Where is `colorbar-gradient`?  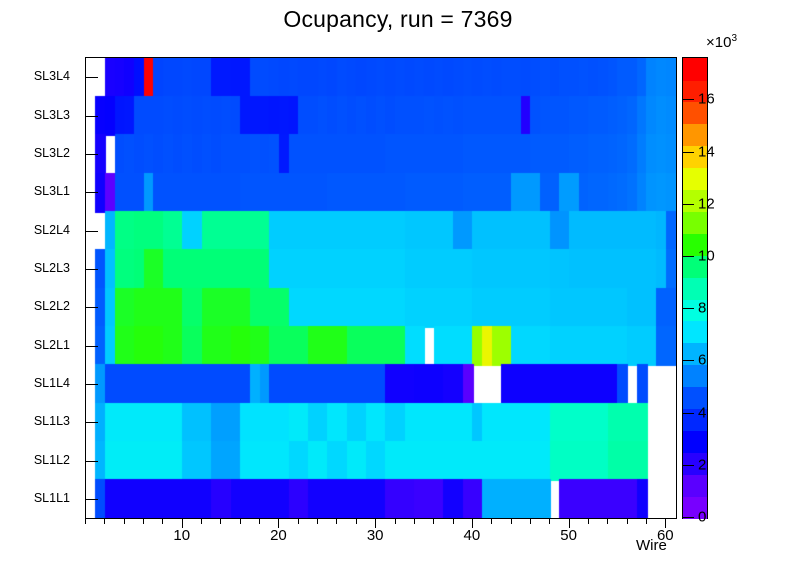
colorbar-gradient is located at coordinates (695, 288).